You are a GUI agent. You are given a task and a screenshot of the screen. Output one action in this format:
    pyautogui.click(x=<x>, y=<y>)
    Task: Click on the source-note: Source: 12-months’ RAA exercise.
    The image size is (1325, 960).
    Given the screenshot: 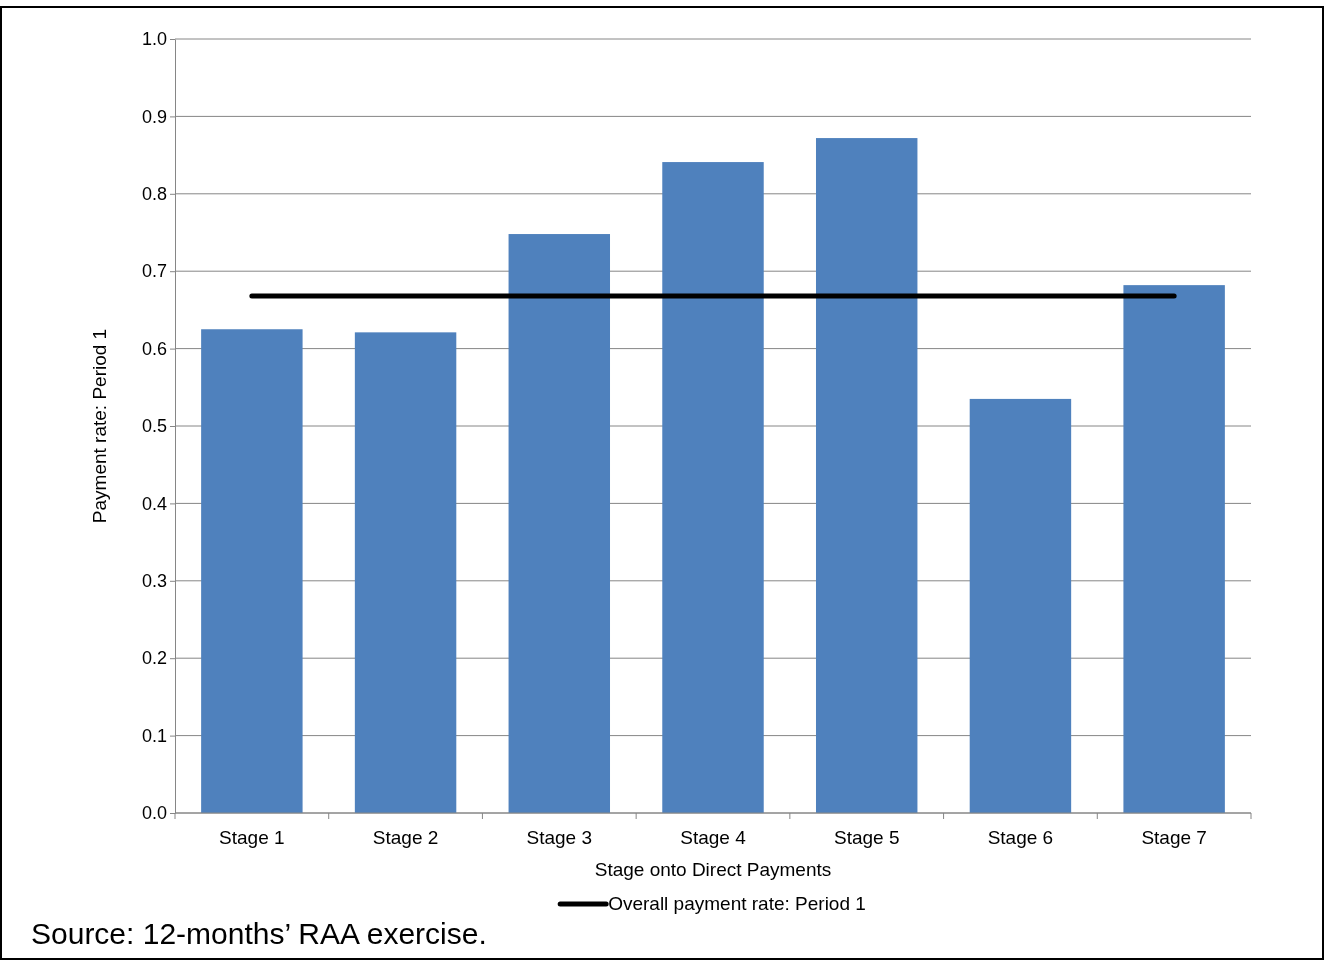 What is the action you would take?
    pyautogui.click(x=259, y=933)
    